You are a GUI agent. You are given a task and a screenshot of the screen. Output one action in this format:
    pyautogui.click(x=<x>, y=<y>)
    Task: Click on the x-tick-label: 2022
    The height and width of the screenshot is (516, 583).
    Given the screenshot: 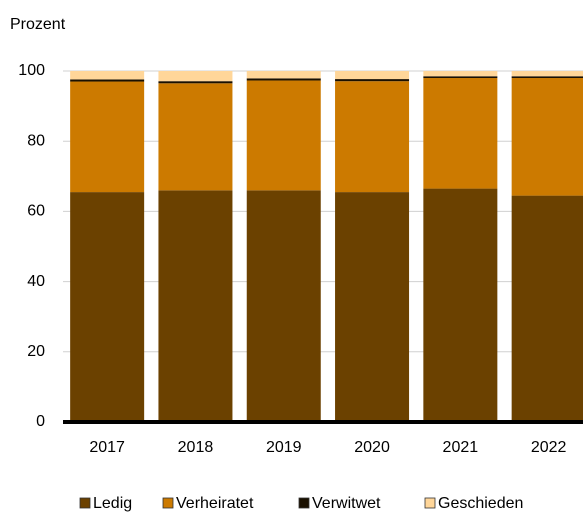 What is the action you would take?
    pyautogui.click(x=549, y=447)
    